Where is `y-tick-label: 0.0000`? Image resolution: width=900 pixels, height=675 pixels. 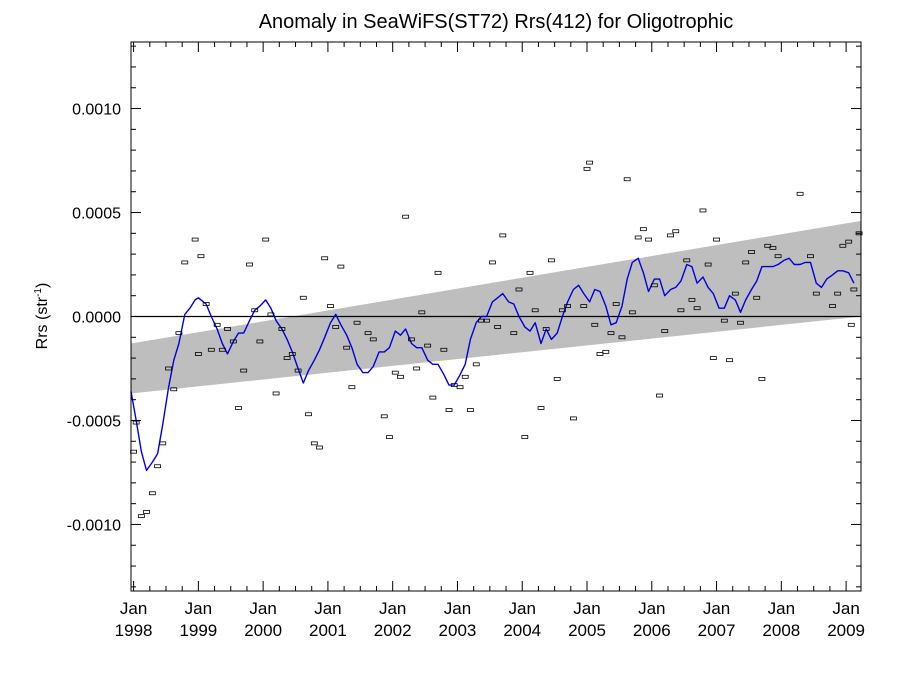
y-tick-label: 0.0000 is located at coordinates (96, 318).